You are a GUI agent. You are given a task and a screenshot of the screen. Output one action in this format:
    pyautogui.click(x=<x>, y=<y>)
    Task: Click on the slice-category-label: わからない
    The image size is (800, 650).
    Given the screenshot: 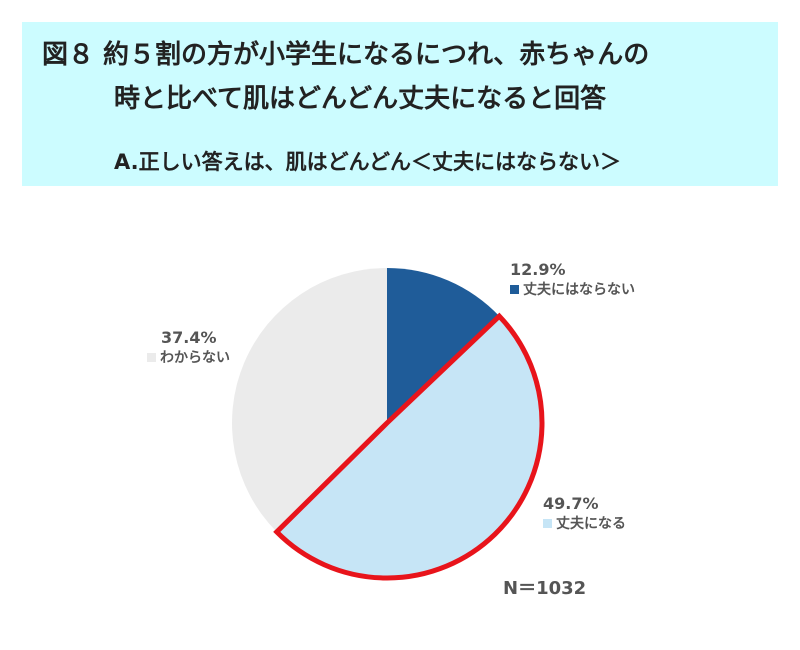 What is the action you would take?
    pyautogui.click(x=195, y=358)
    